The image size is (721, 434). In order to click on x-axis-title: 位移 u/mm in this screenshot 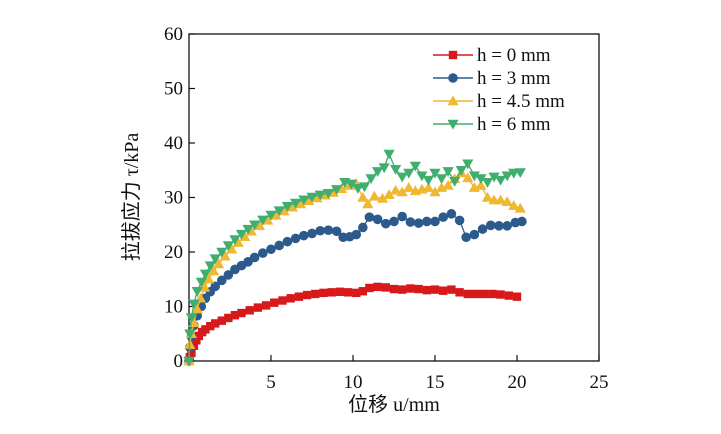, I will do `click(394, 404)`.